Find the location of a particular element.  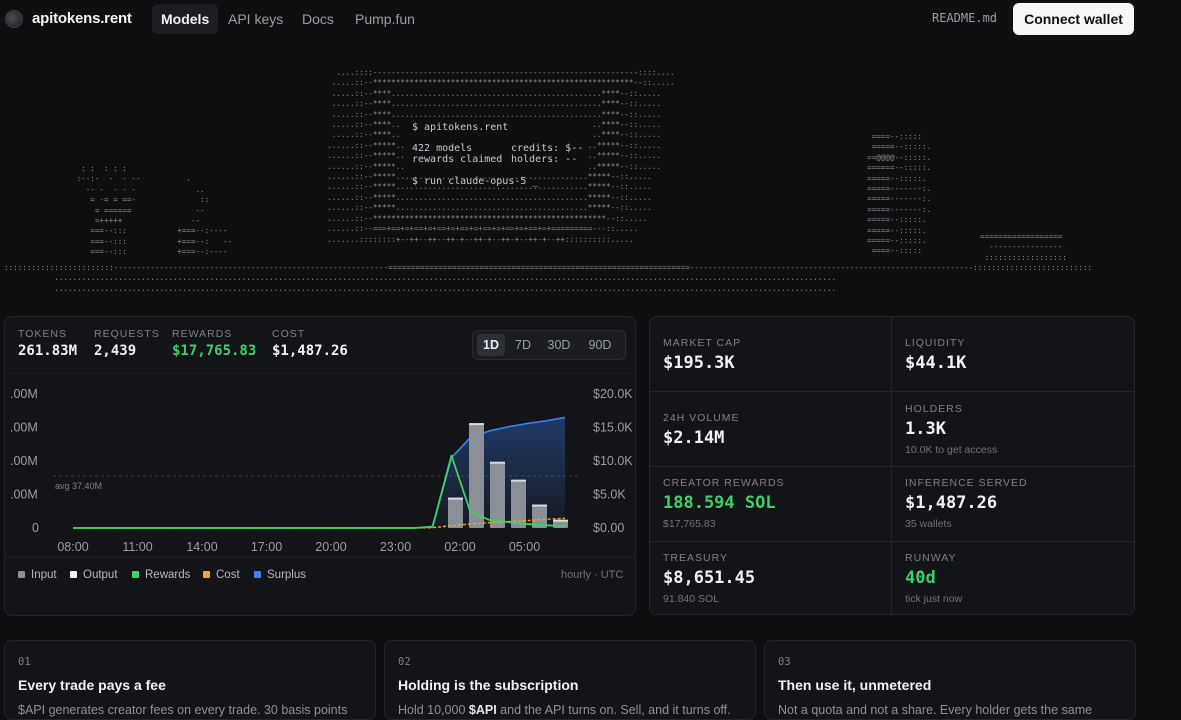

legend-output-swatch is located at coordinates (73, 574).